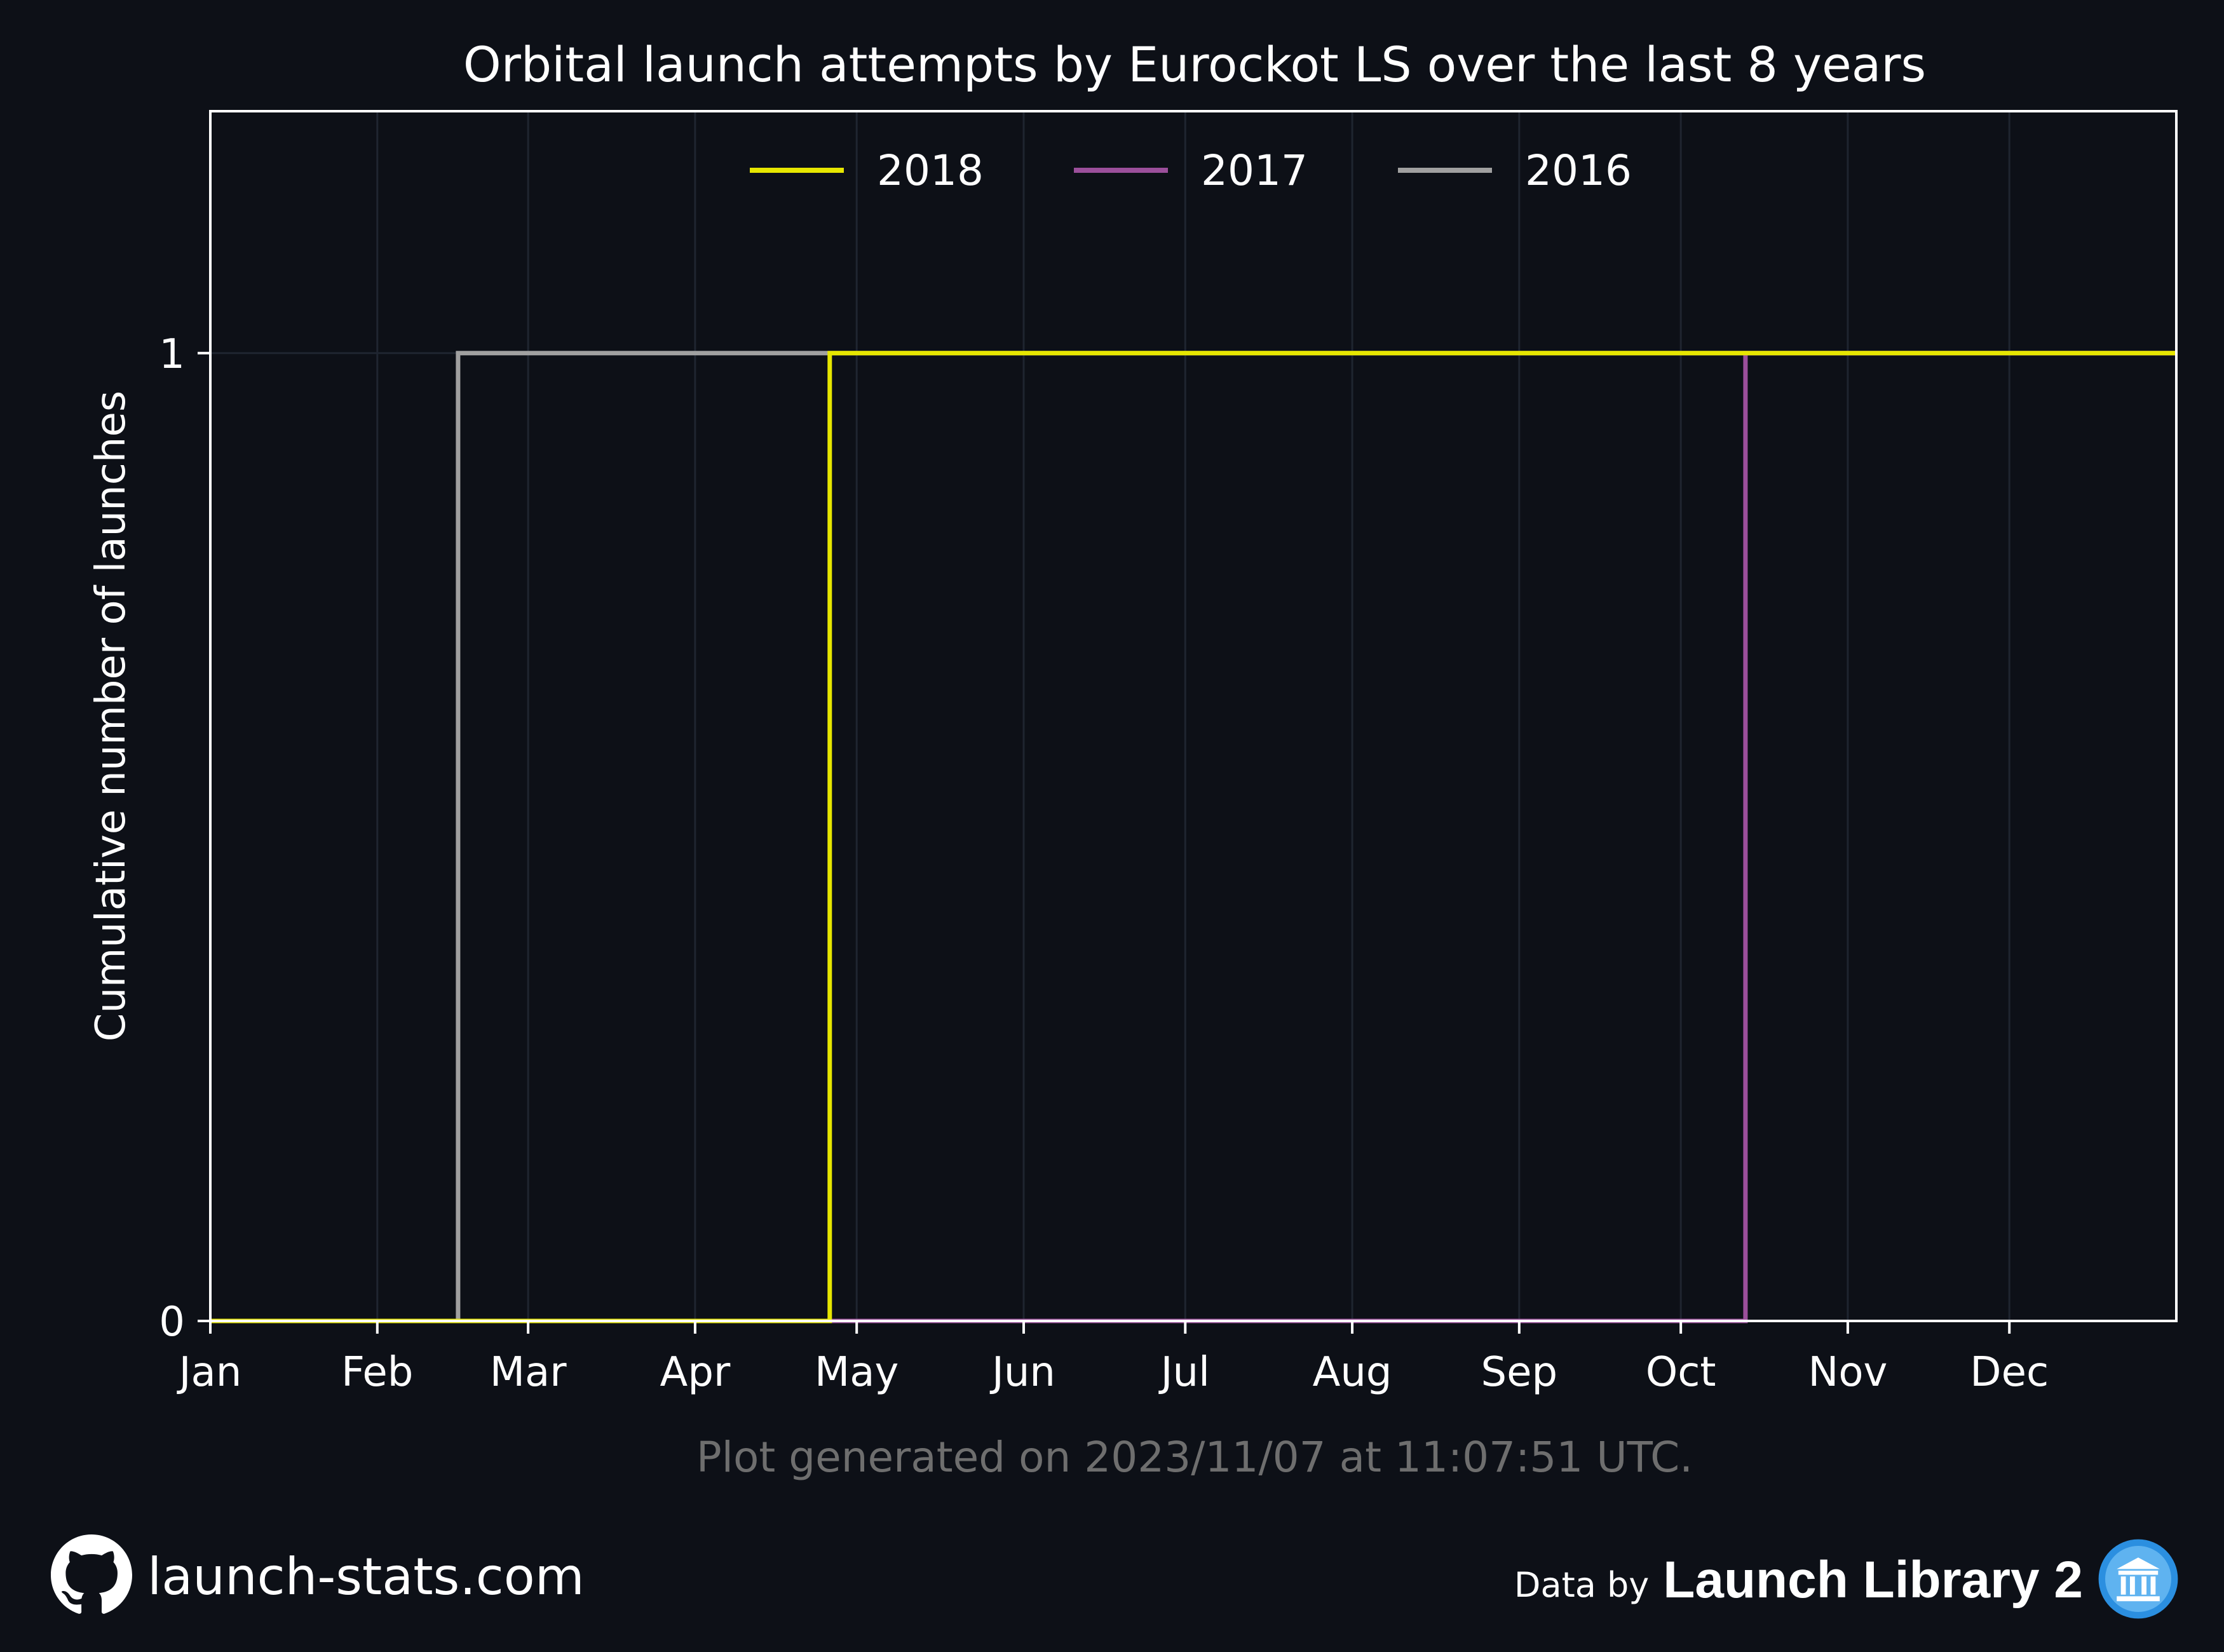 The image size is (2224, 1652). What do you see at coordinates (1579, 170) in the screenshot?
I see `legend-label-2016: 2016` at bounding box center [1579, 170].